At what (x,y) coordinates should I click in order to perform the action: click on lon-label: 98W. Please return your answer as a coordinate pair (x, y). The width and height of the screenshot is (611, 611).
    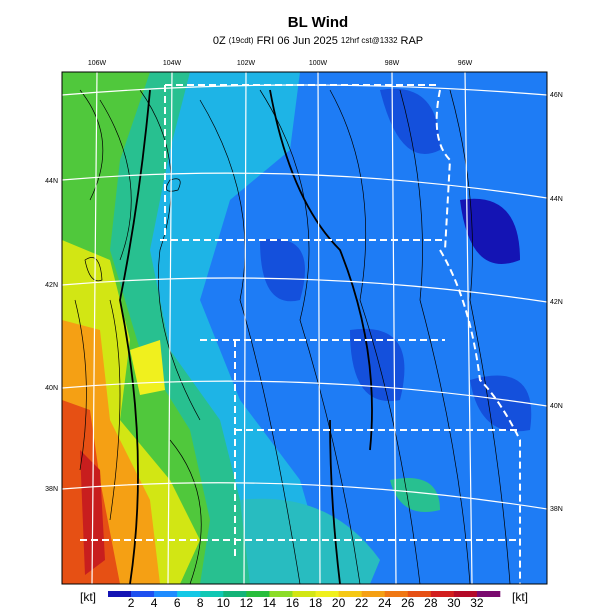
    Looking at the image, I should click on (392, 63).